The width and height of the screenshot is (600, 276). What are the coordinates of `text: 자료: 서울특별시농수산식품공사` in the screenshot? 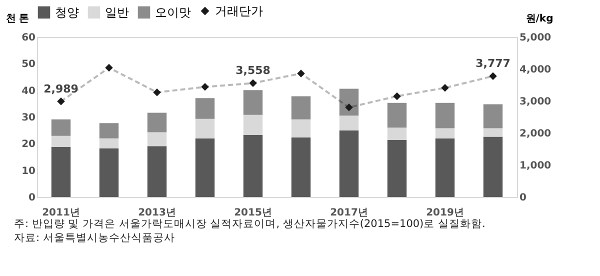 It's located at (95, 238).